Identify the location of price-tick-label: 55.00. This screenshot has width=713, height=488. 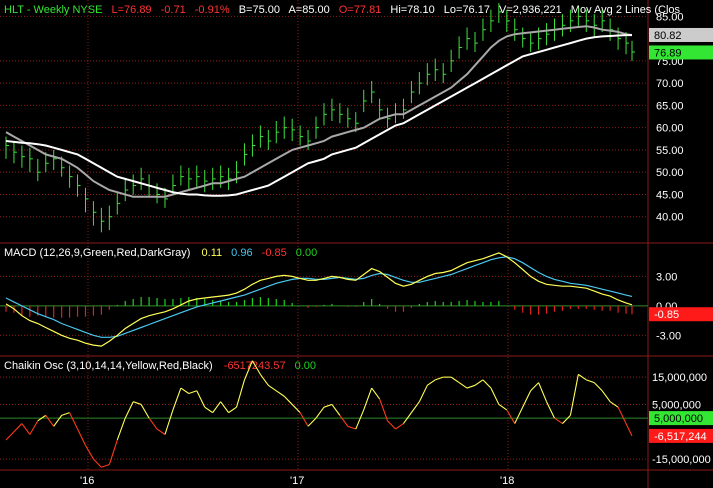
(670, 151).